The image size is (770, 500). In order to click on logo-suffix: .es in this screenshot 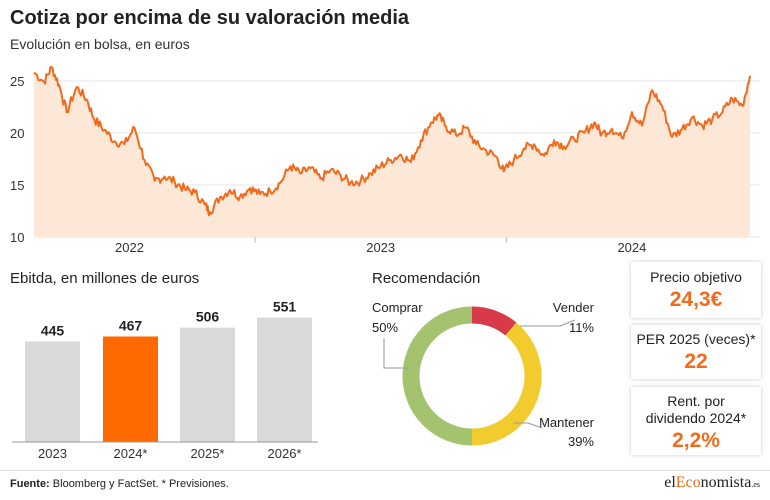, I will do `click(755, 484)`.